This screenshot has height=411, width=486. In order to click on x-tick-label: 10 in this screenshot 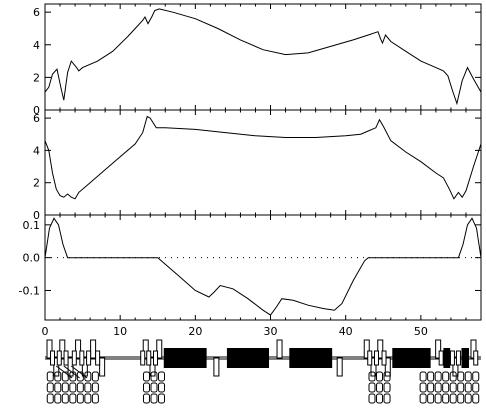, I will do `click(120, 331)`.